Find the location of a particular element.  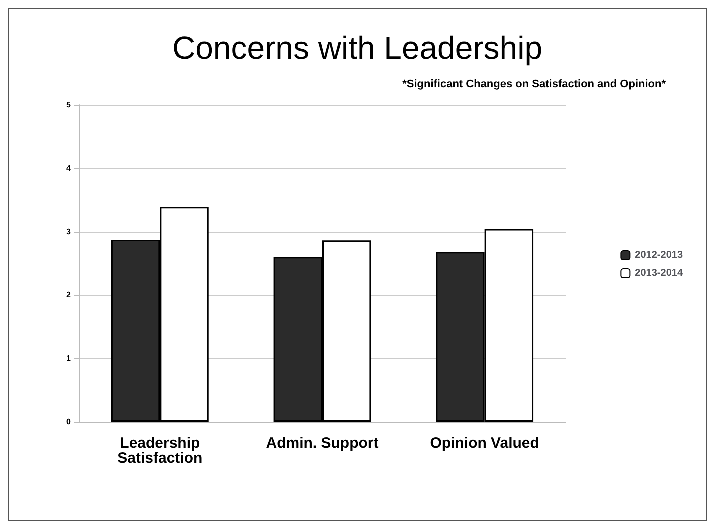

y-tick-label: 3 is located at coordinates (69, 231).